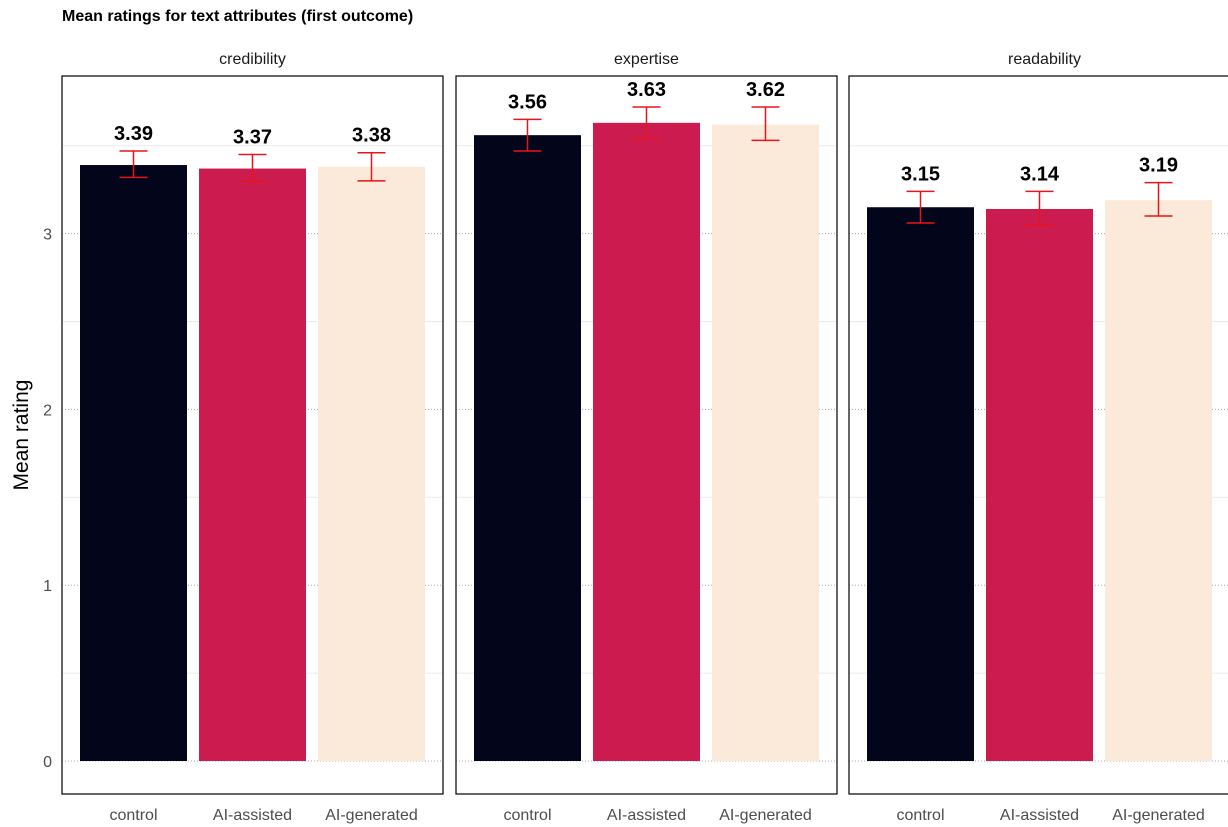  Describe the element at coordinates (1040, 174) in the screenshot. I see `data-label: 3.14` at that location.